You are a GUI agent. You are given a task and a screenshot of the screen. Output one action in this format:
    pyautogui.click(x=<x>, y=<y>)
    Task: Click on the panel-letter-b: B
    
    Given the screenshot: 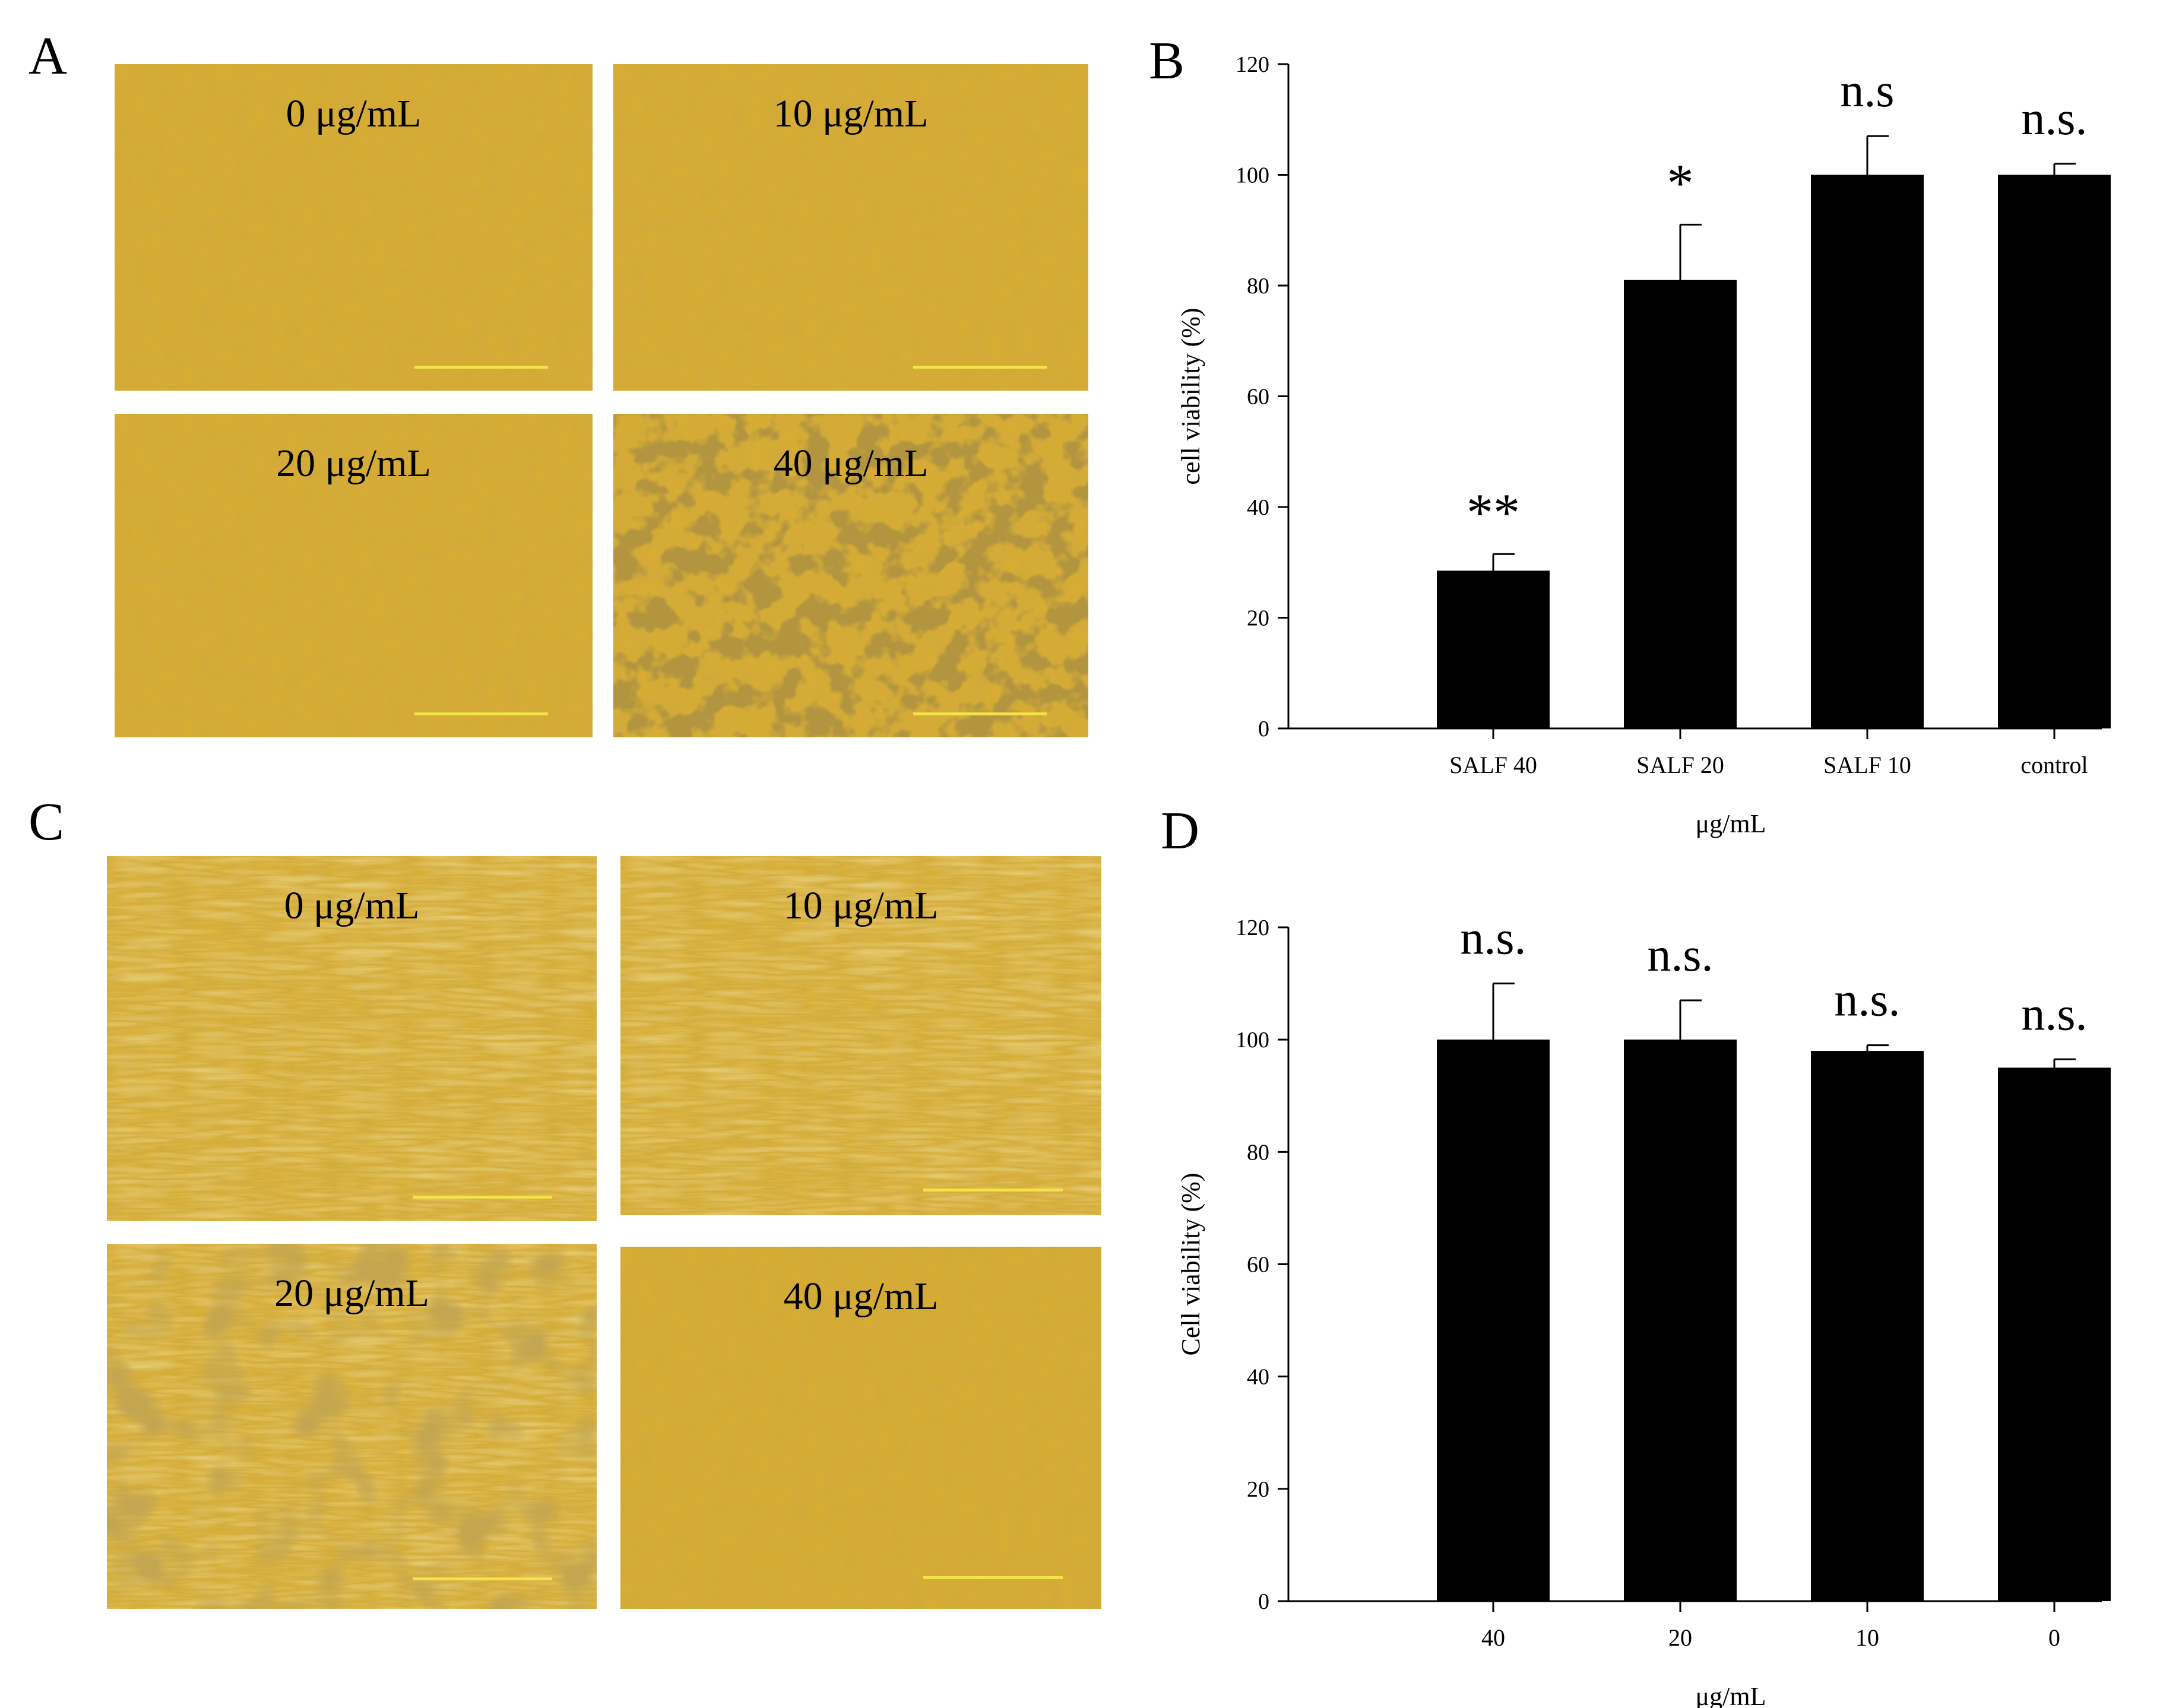 What is the action you would take?
    pyautogui.click(x=1167, y=60)
    